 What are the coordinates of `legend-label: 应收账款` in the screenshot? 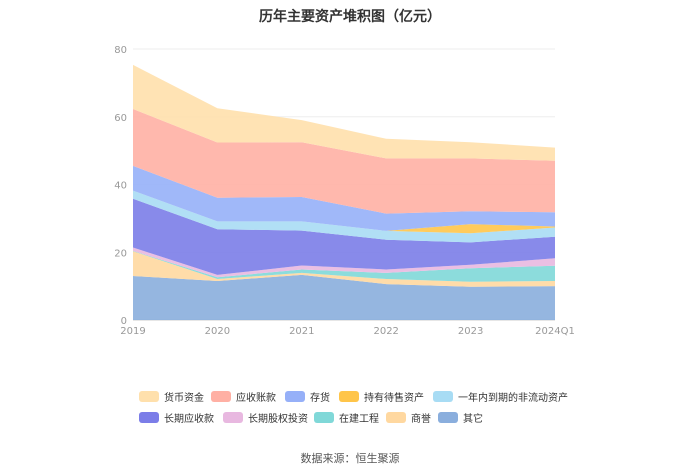 It's located at (256, 398).